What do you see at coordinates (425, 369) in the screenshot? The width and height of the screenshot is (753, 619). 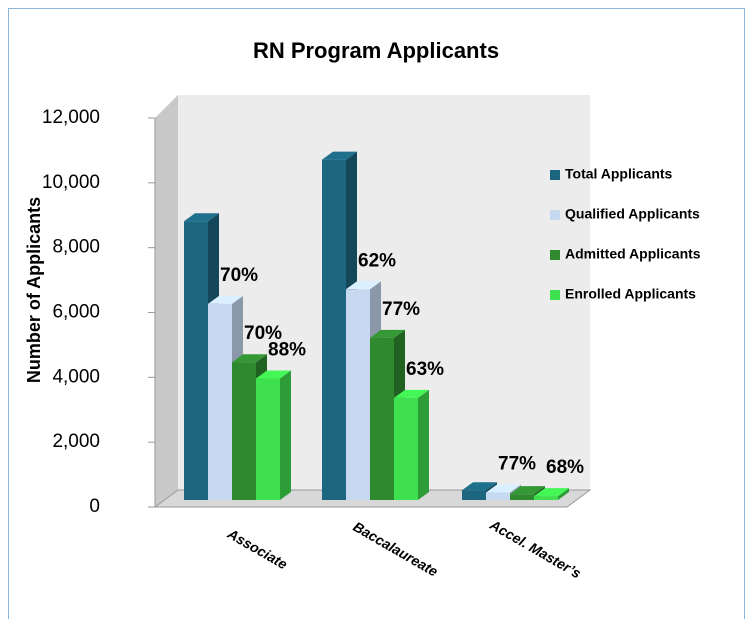 I see `percent-label: 63%` at bounding box center [425, 369].